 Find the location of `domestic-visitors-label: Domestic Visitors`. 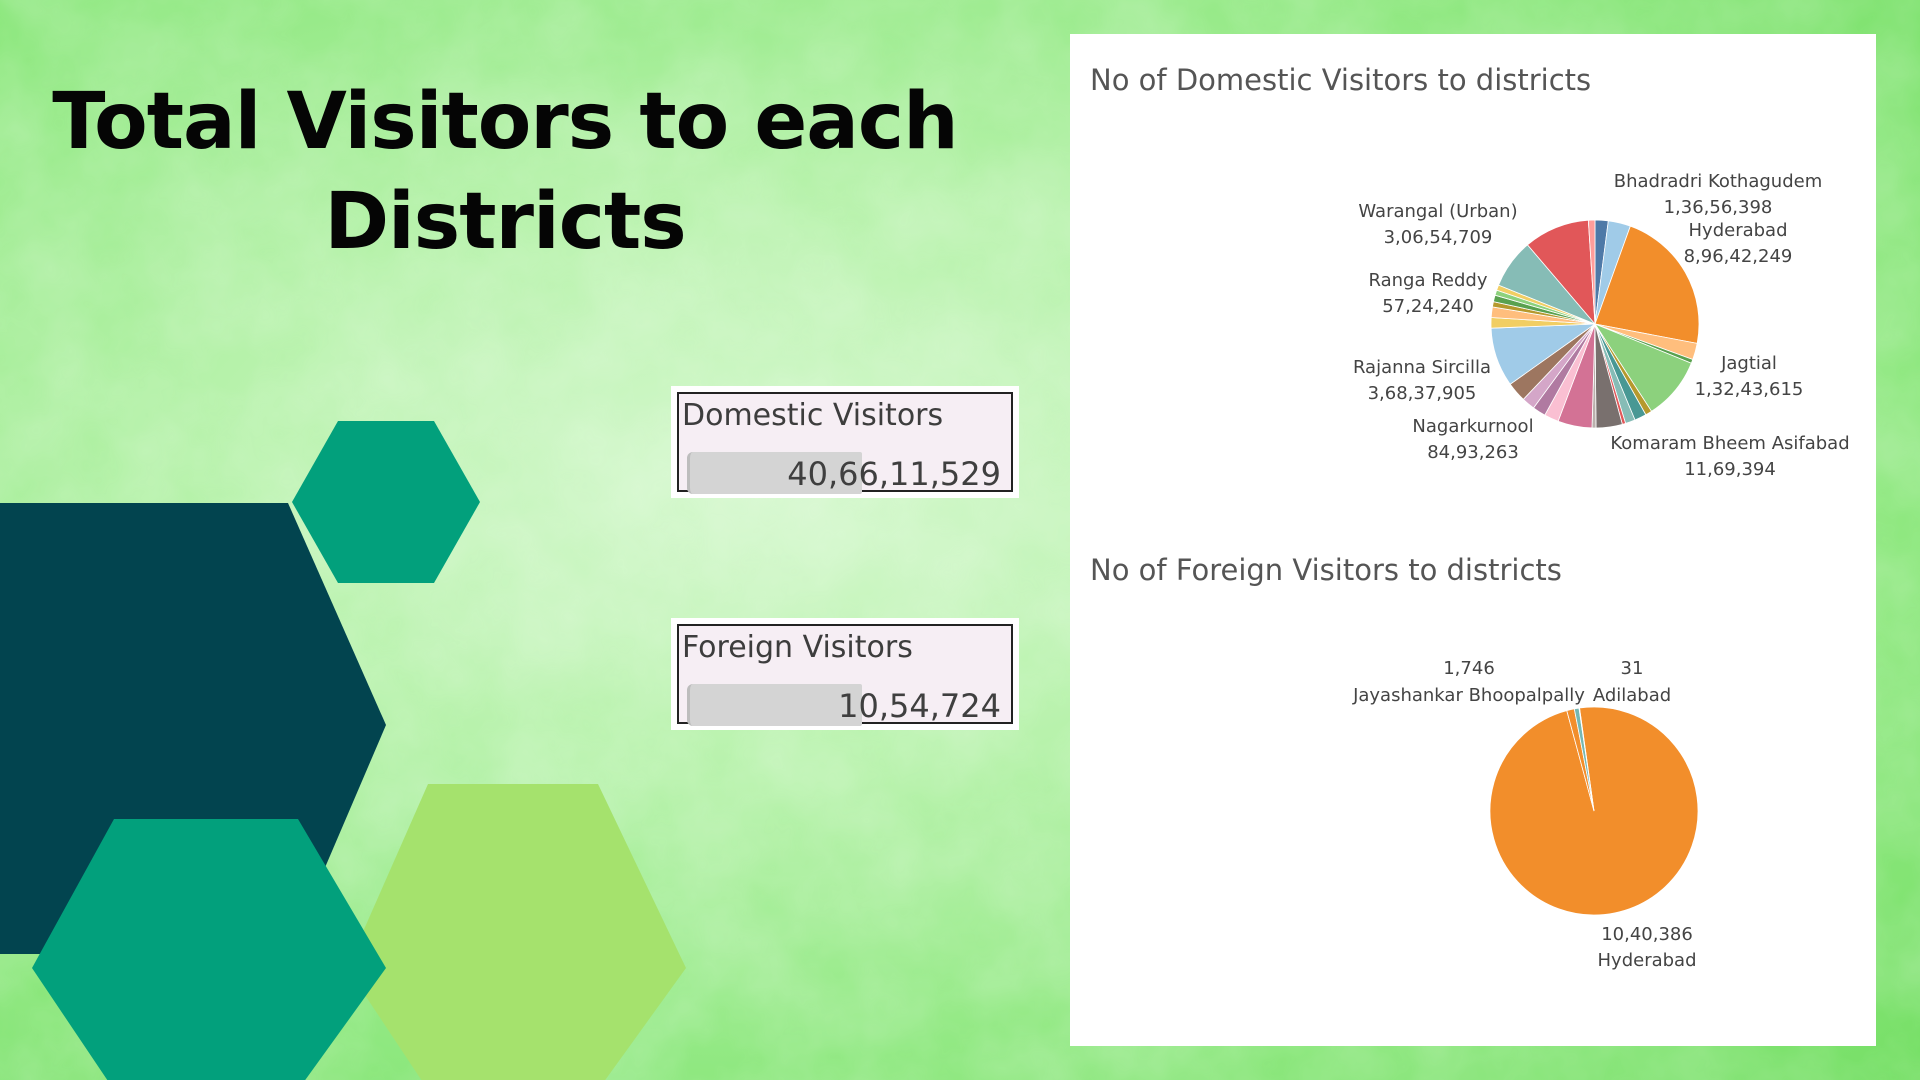

domestic-visitors-label: Domestic Visitors is located at coordinates (813, 415).